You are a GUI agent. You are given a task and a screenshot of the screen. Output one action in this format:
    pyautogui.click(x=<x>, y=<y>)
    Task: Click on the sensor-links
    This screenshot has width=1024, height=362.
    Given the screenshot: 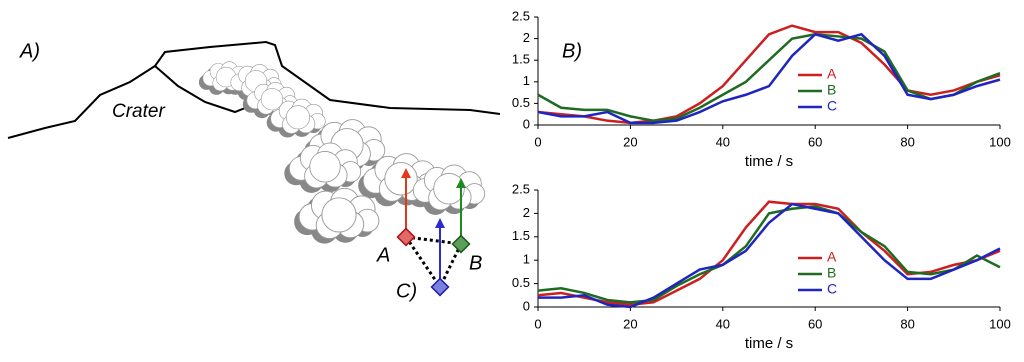 What is the action you would take?
    pyautogui.click(x=433, y=261)
    